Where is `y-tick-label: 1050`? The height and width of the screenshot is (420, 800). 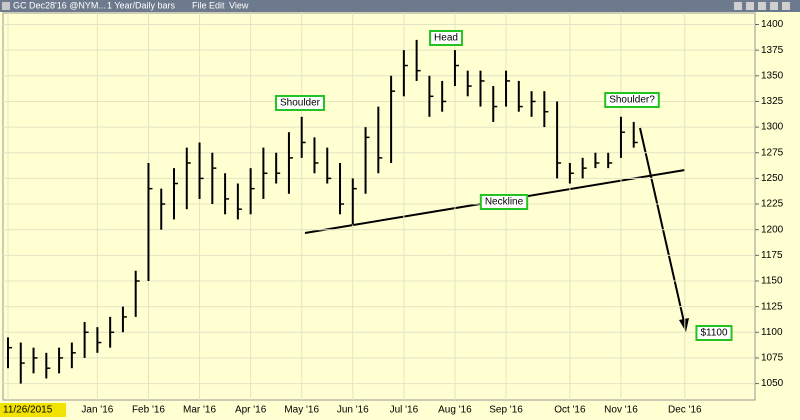
y-tick-label: 1050 is located at coordinates (772, 383).